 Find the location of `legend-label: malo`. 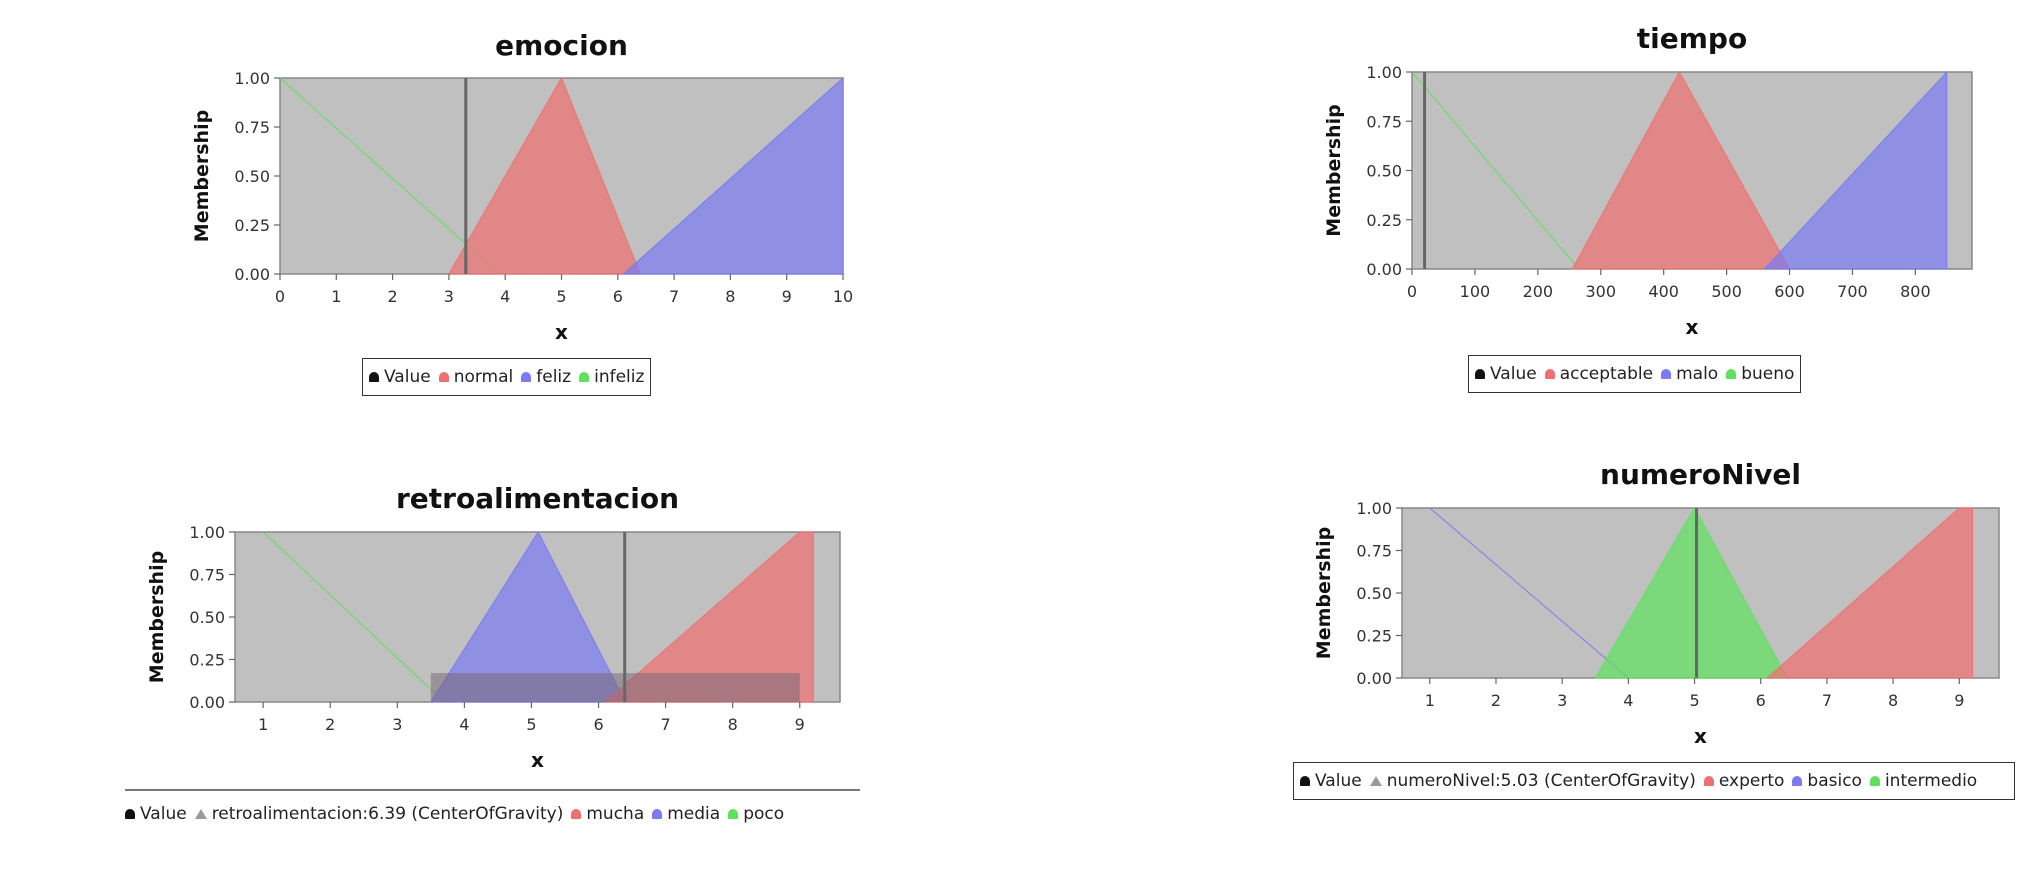

legend-label: malo is located at coordinates (1697, 374).